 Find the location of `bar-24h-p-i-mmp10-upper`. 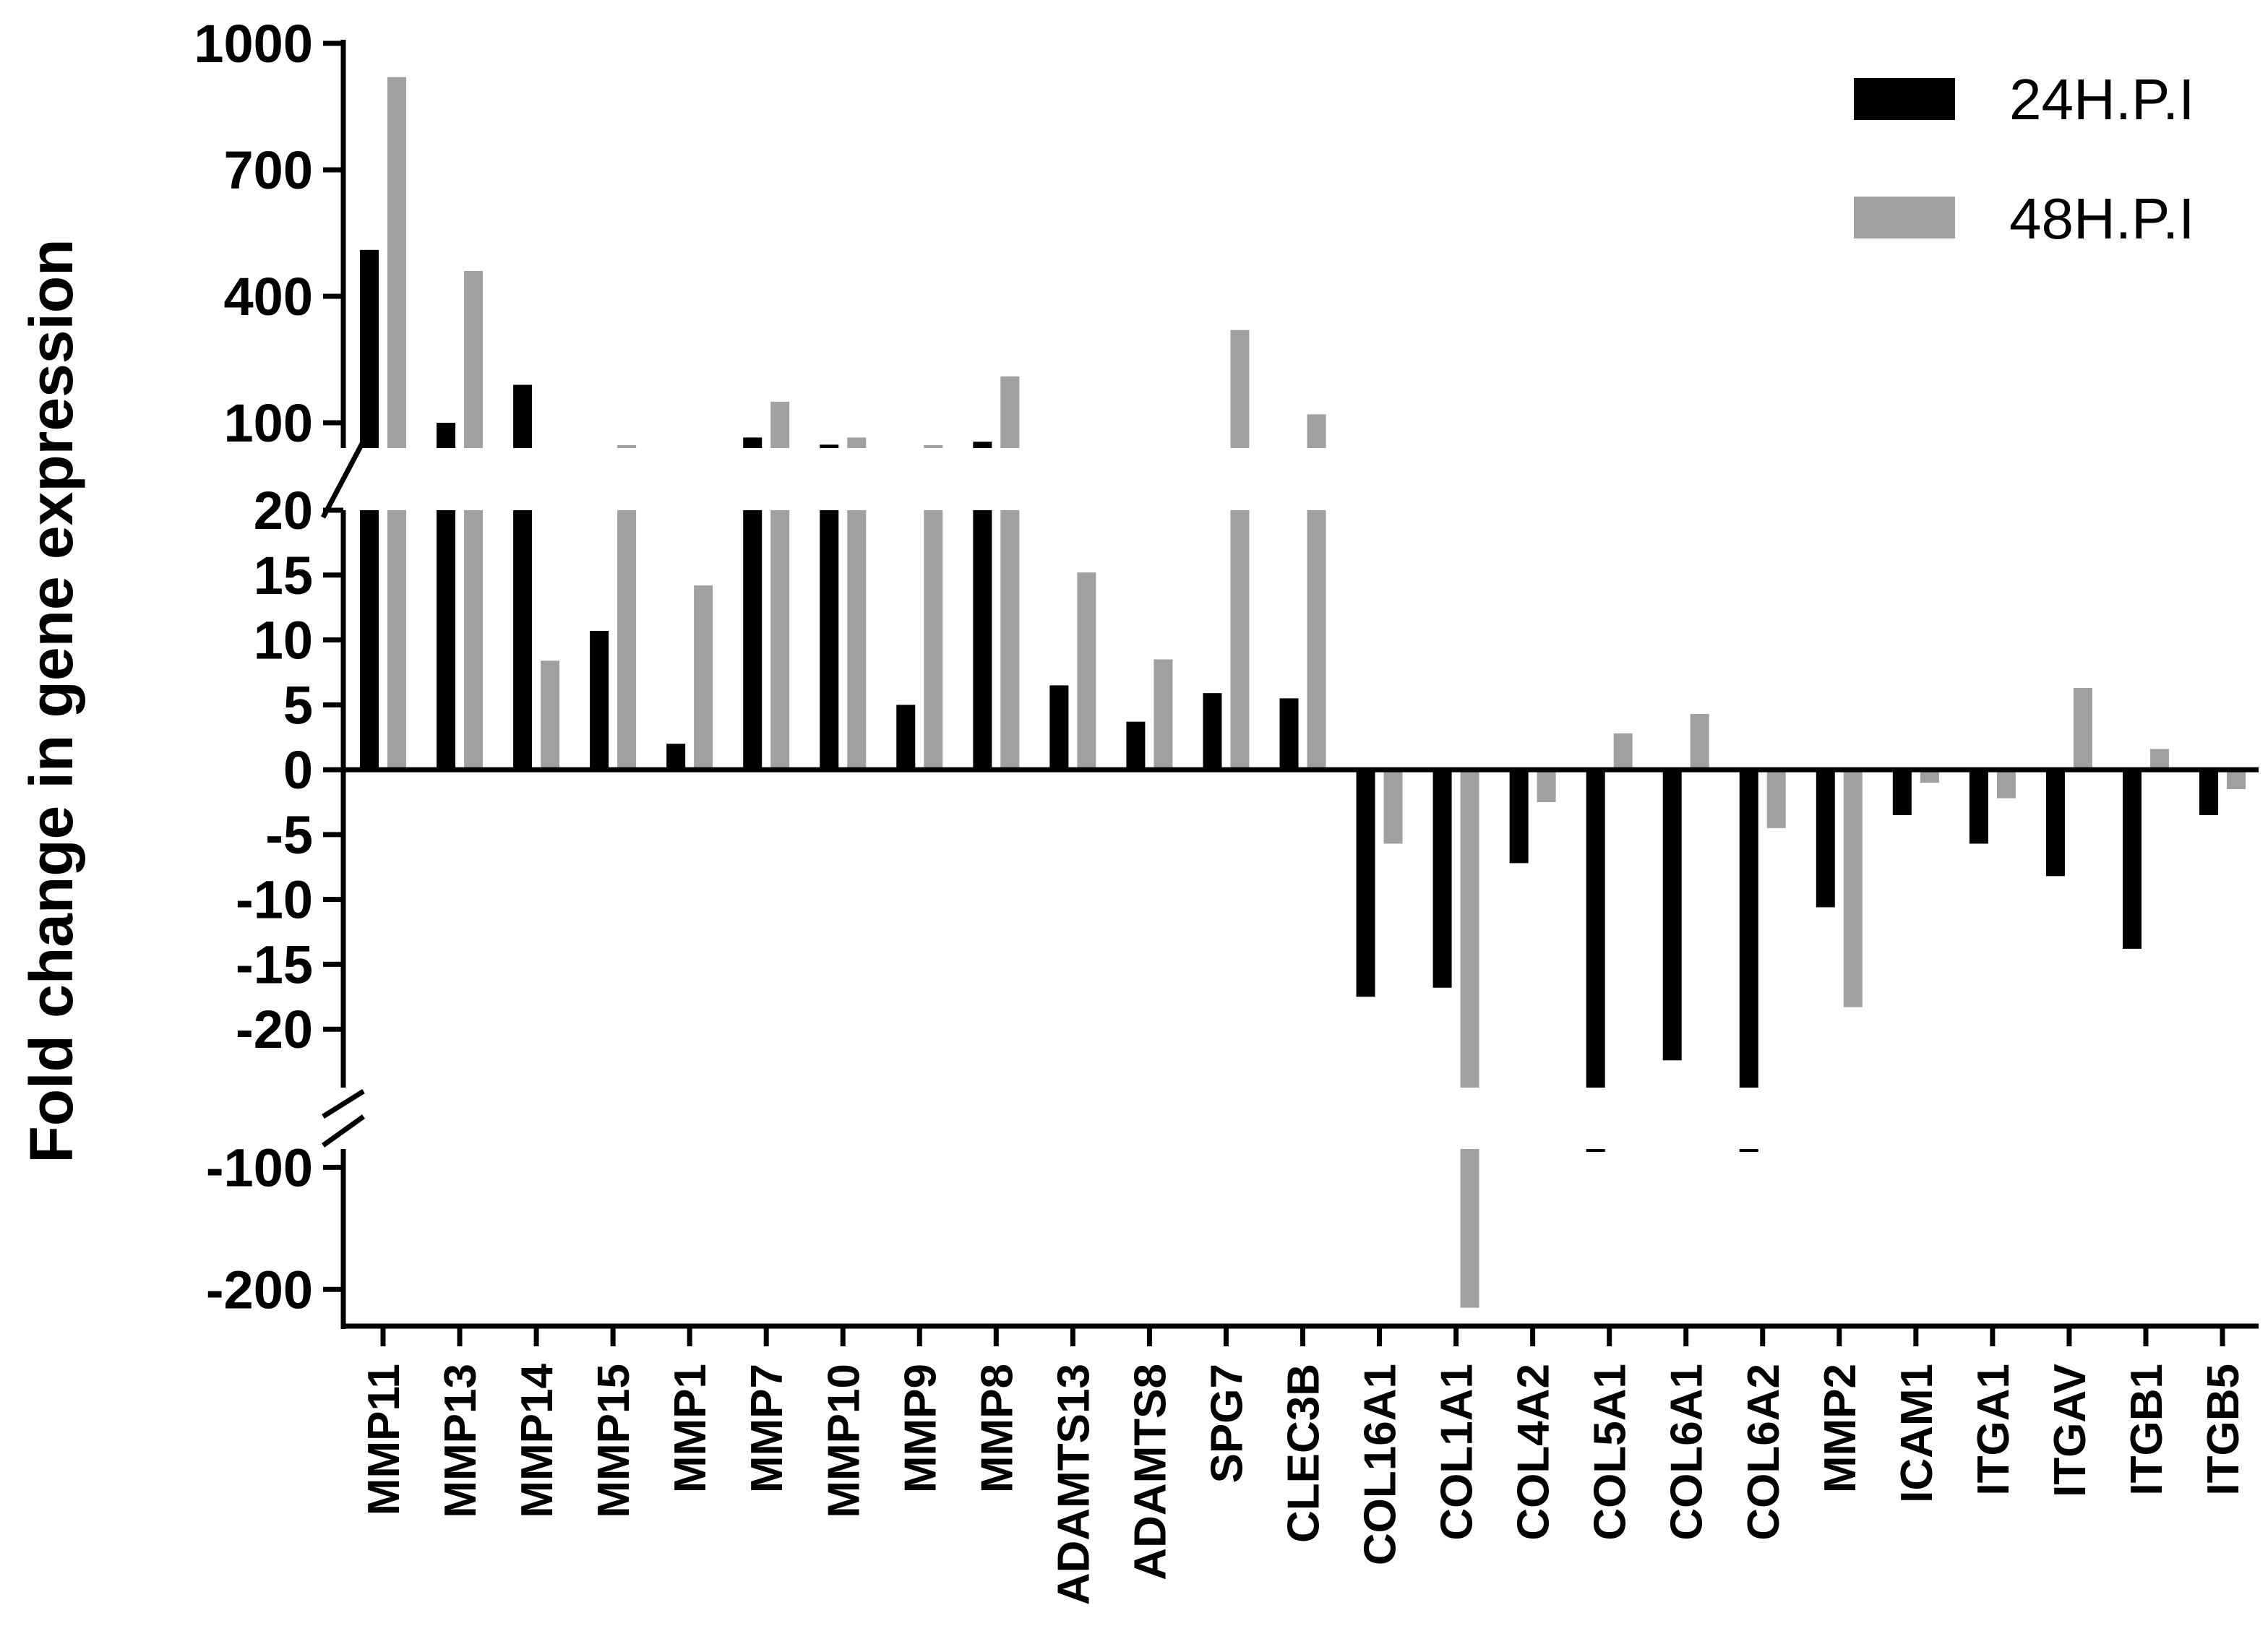

bar-24h-p-i-mmp10-upper is located at coordinates (829, 446).